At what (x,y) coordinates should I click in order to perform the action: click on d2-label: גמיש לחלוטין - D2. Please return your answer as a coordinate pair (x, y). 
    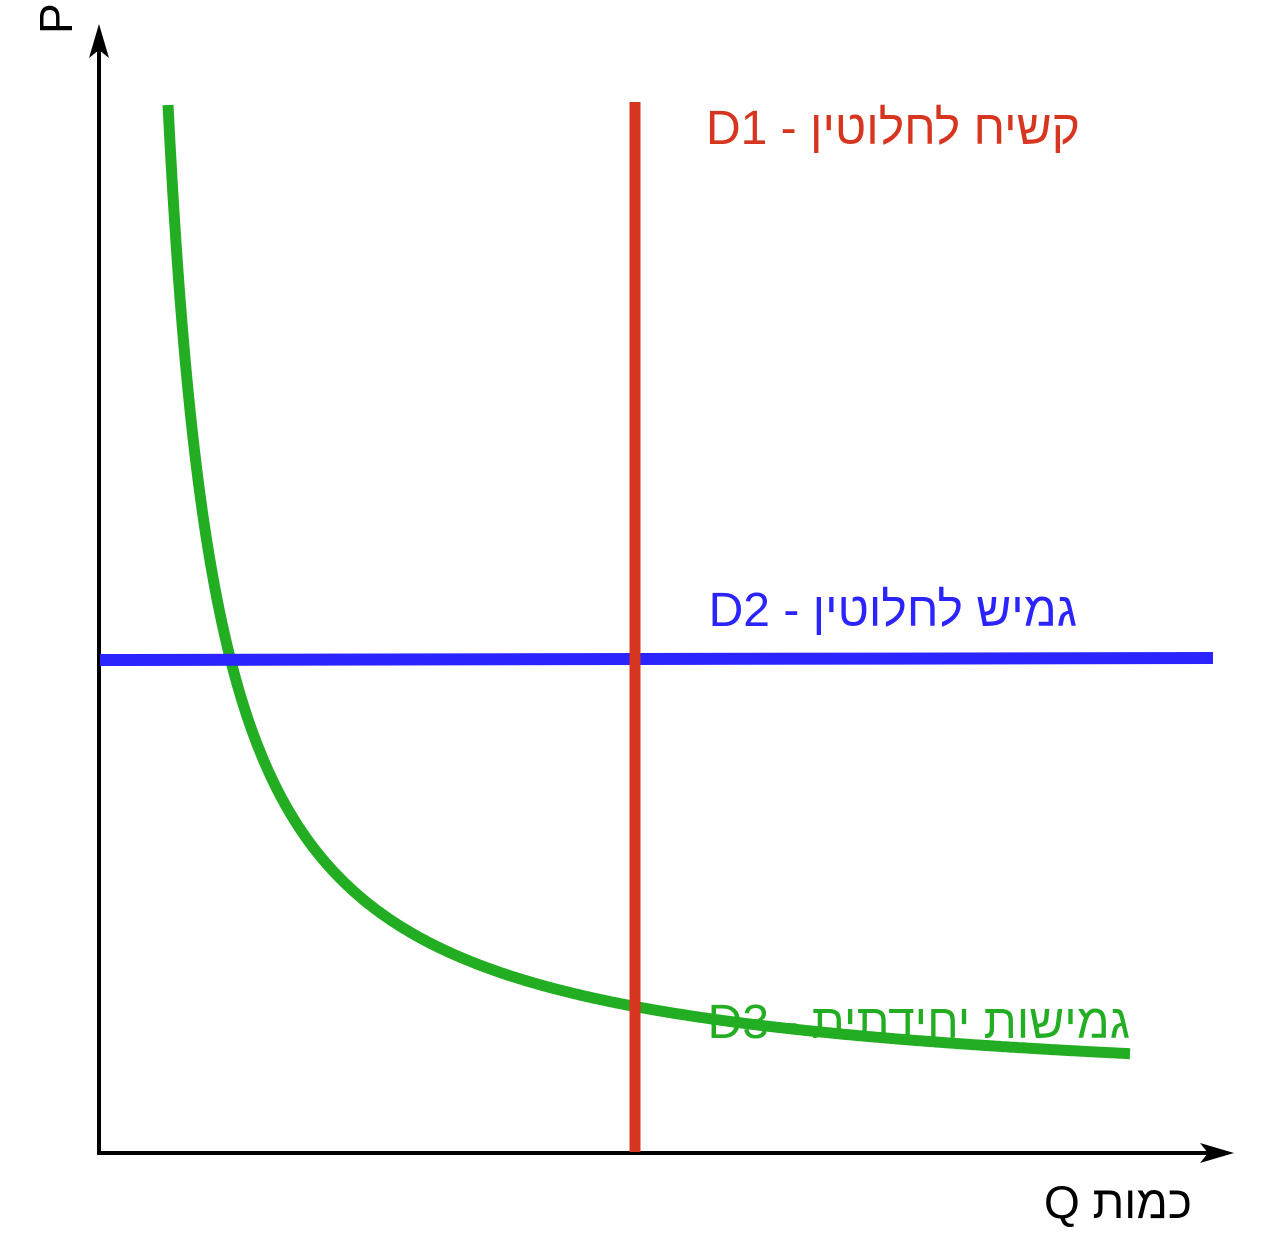
    Looking at the image, I should click on (893, 610).